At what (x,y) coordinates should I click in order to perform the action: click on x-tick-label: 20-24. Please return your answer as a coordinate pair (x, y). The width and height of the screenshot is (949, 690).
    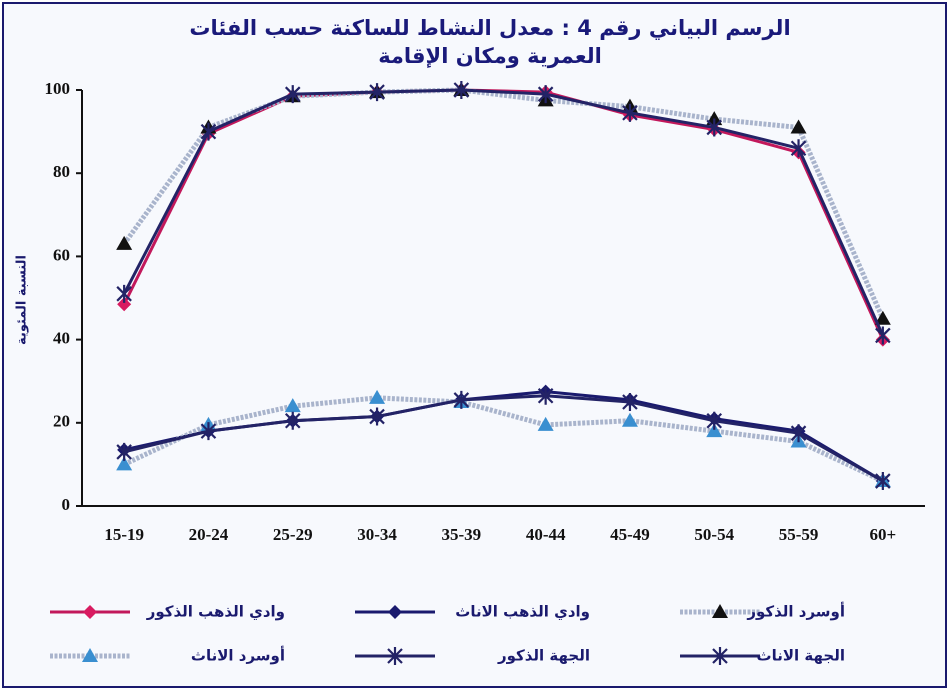
    Looking at the image, I should click on (209, 534).